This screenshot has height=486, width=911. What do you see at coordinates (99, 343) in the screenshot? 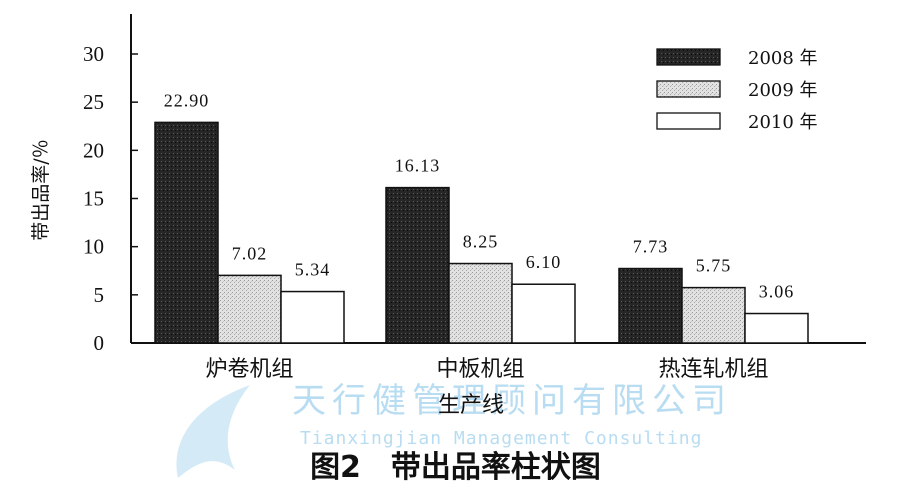
I see `y-tick-label: 0` at bounding box center [99, 343].